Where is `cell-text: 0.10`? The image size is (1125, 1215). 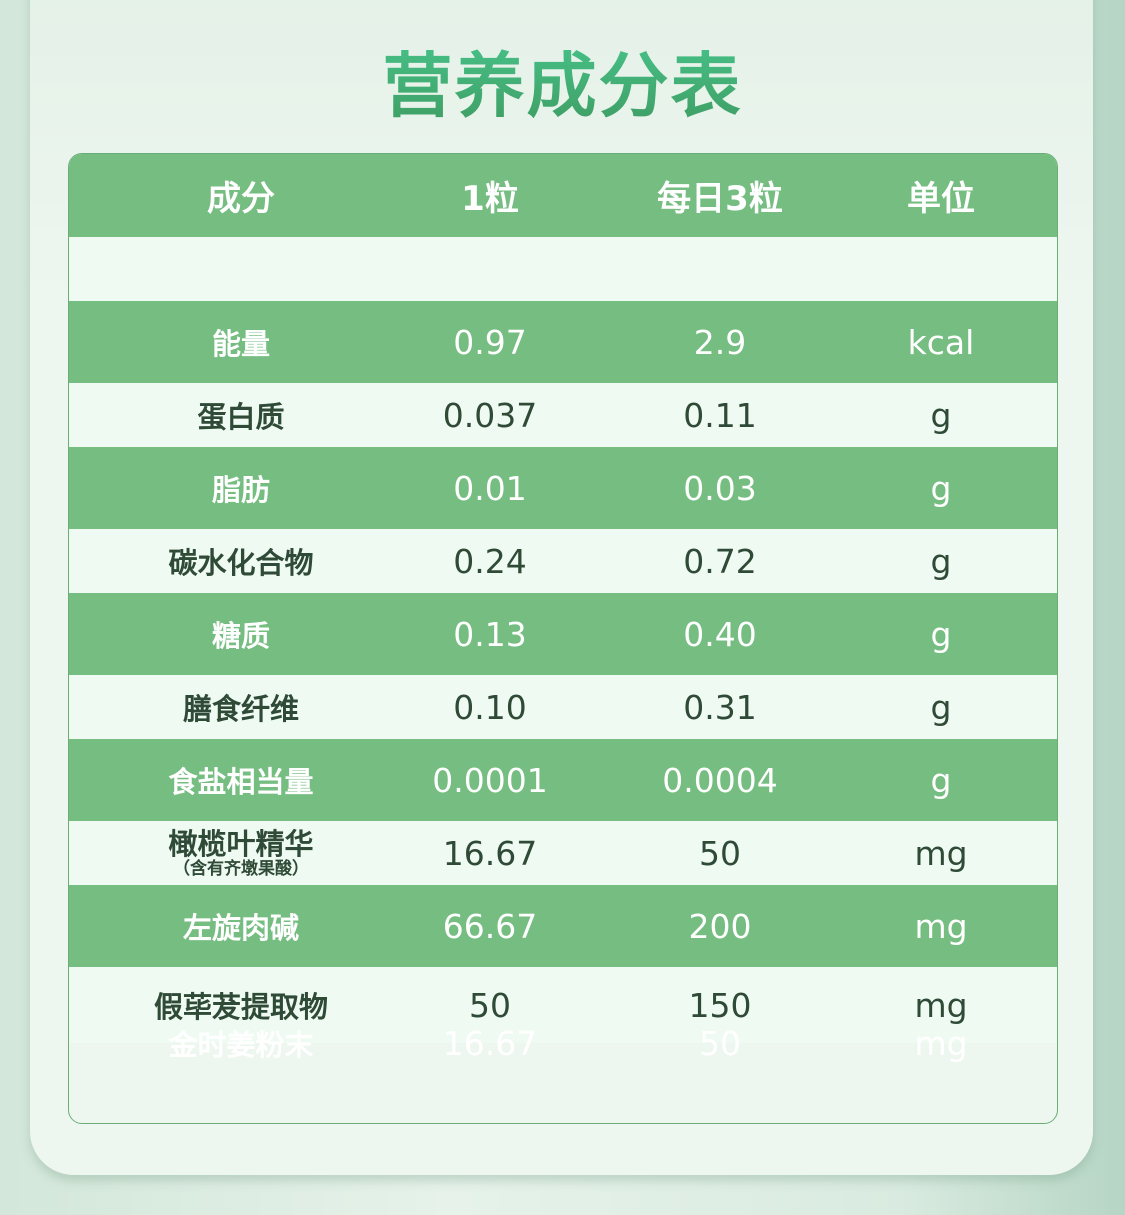 cell-text: 0.10 is located at coordinates (490, 707).